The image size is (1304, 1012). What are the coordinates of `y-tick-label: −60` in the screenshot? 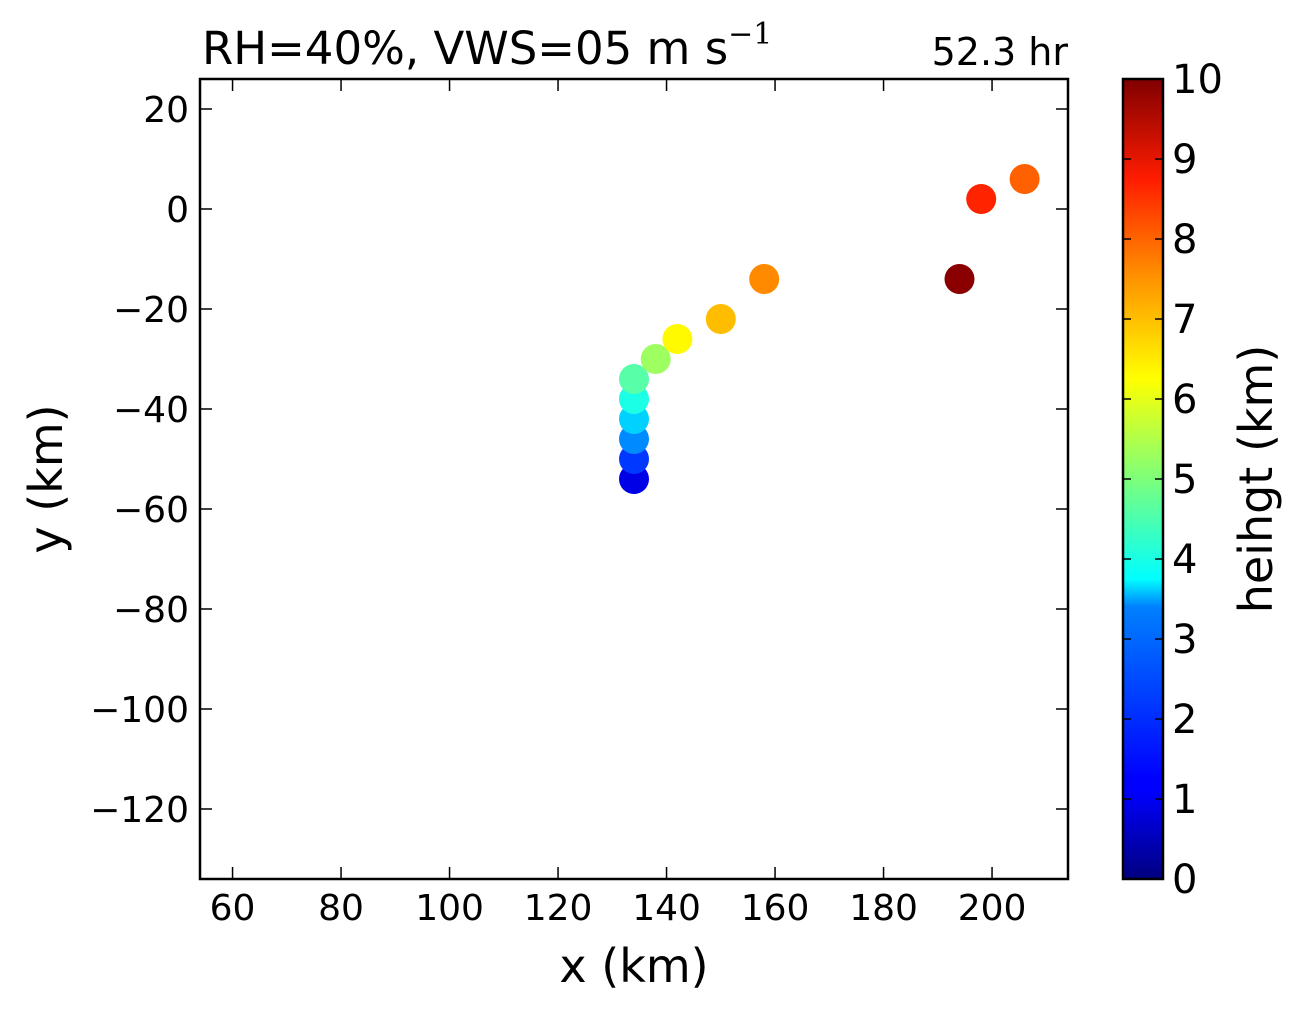 It's located at (151, 510).